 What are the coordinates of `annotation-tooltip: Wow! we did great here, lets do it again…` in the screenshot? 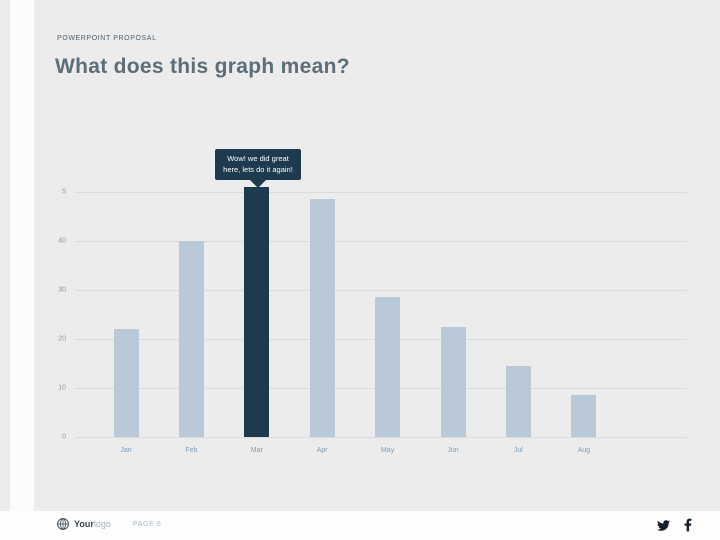 It's located at (258, 168).